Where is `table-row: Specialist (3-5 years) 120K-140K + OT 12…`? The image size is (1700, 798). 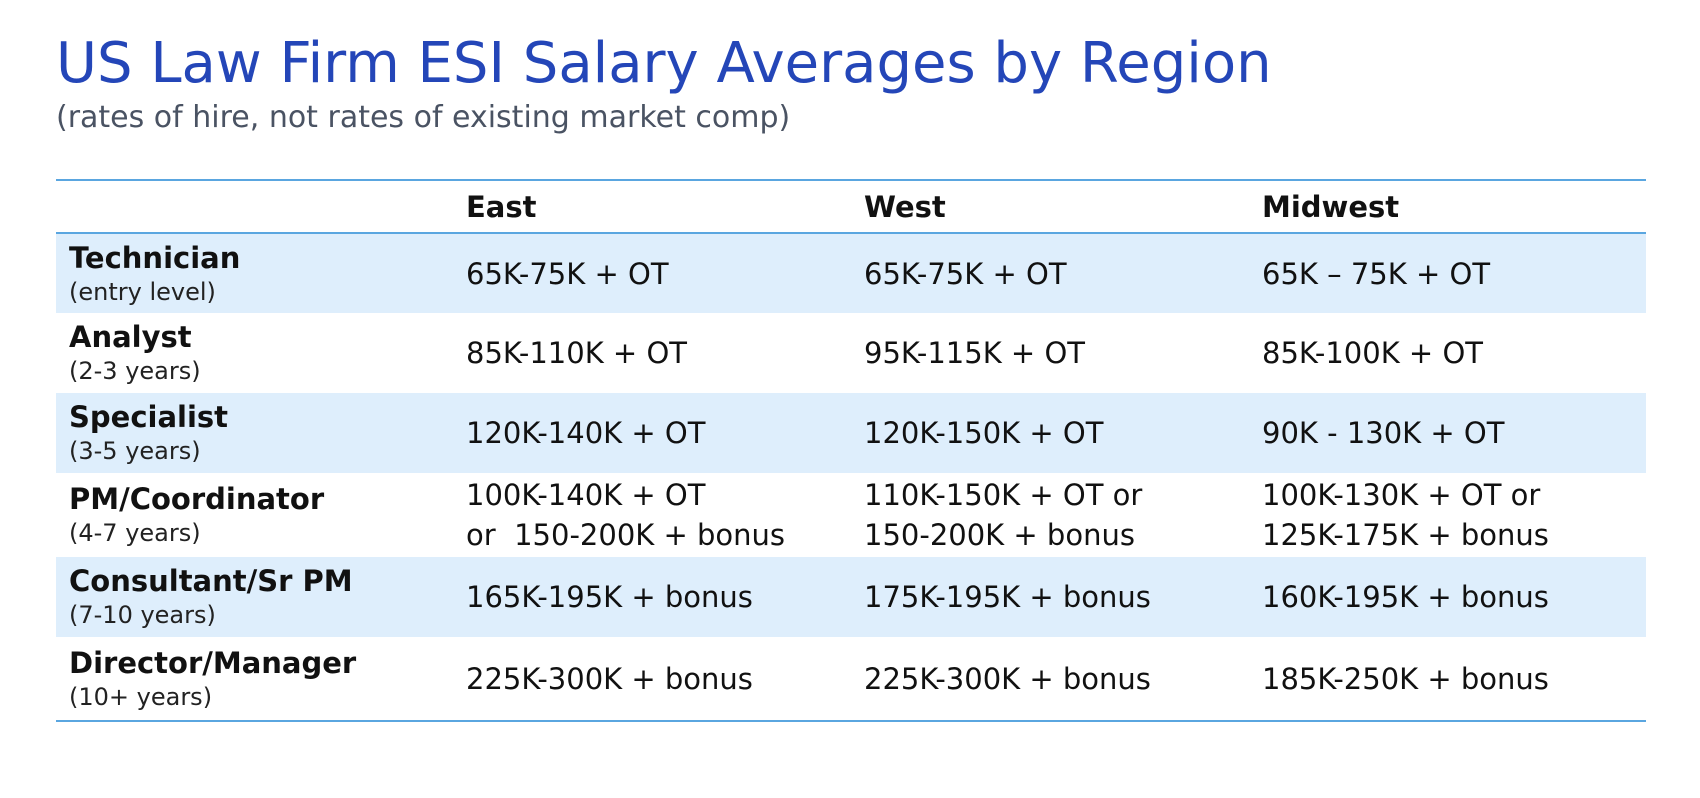
table-row: Specialist (3-5 years) 120K-140K + OT 12… is located at coordinates (851, 433).